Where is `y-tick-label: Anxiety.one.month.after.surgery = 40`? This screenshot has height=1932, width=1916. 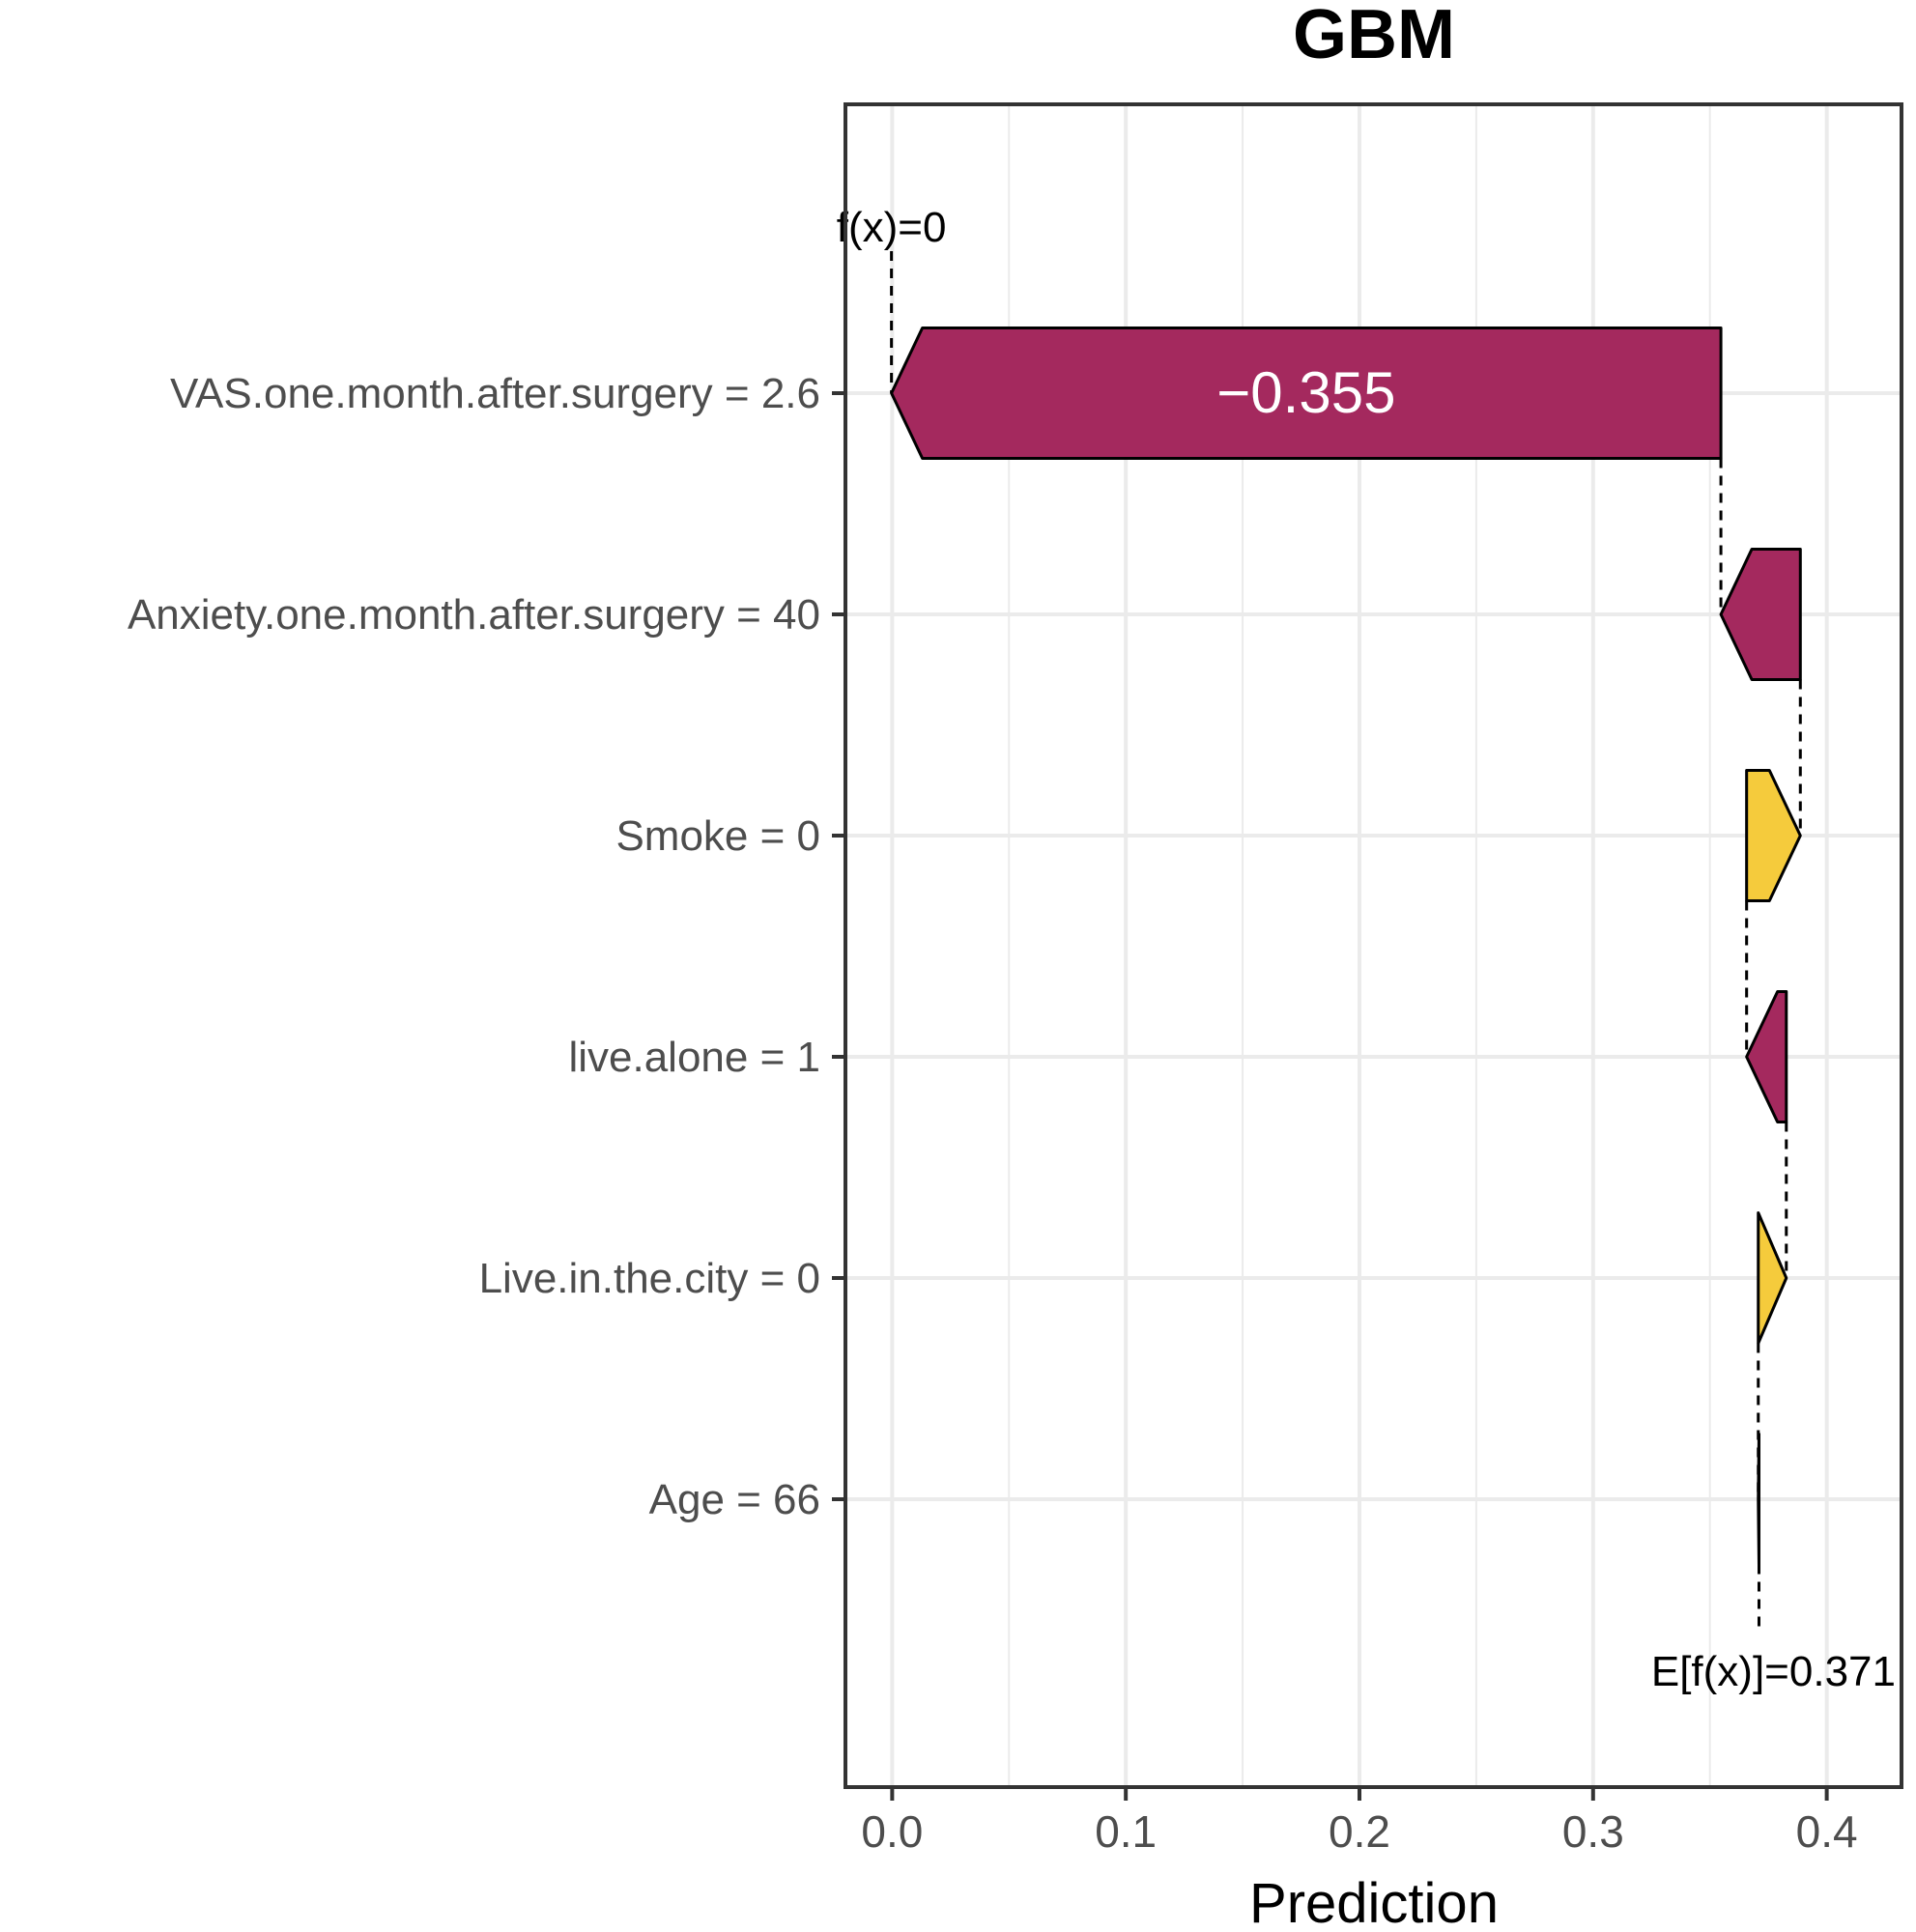 y-tick-label: Anxiety.one.month.after.surgery = 40 is located at coordinates (474, 615).